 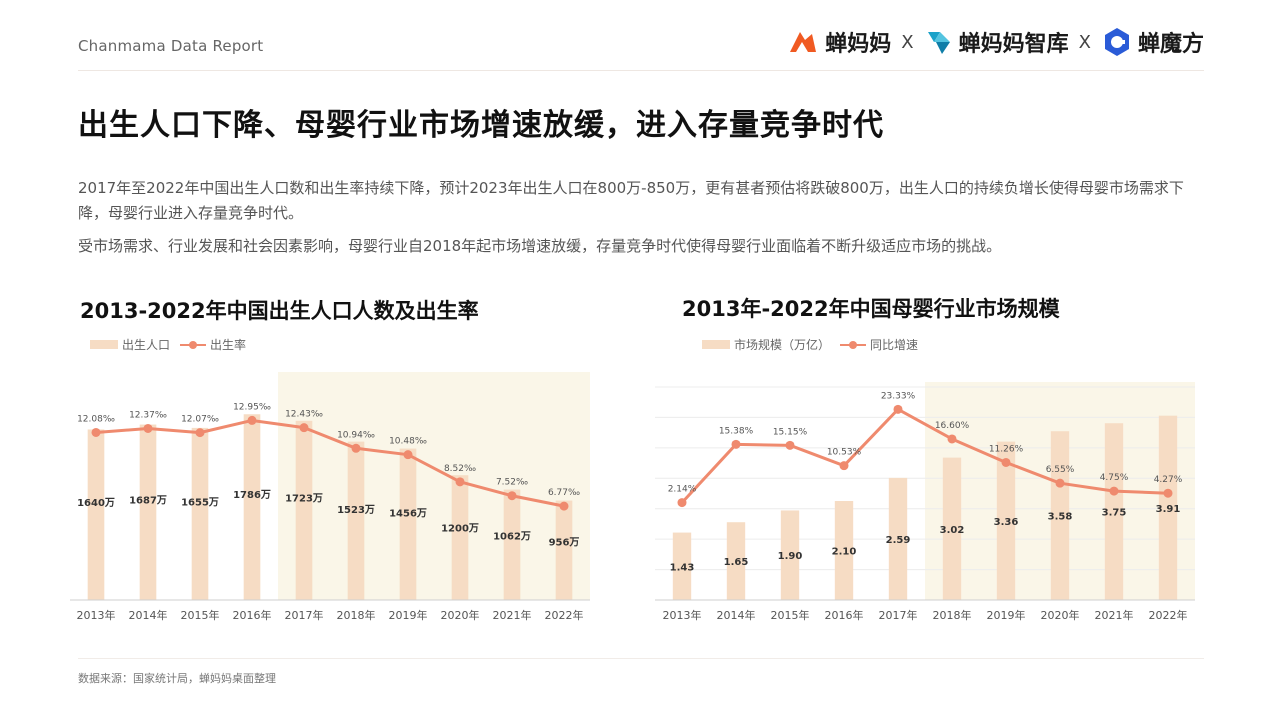 What do you see at coordinates (356, 510) in the screenshot?
I see `bar-data-label: 1523万` at bounding box center [356, 510].